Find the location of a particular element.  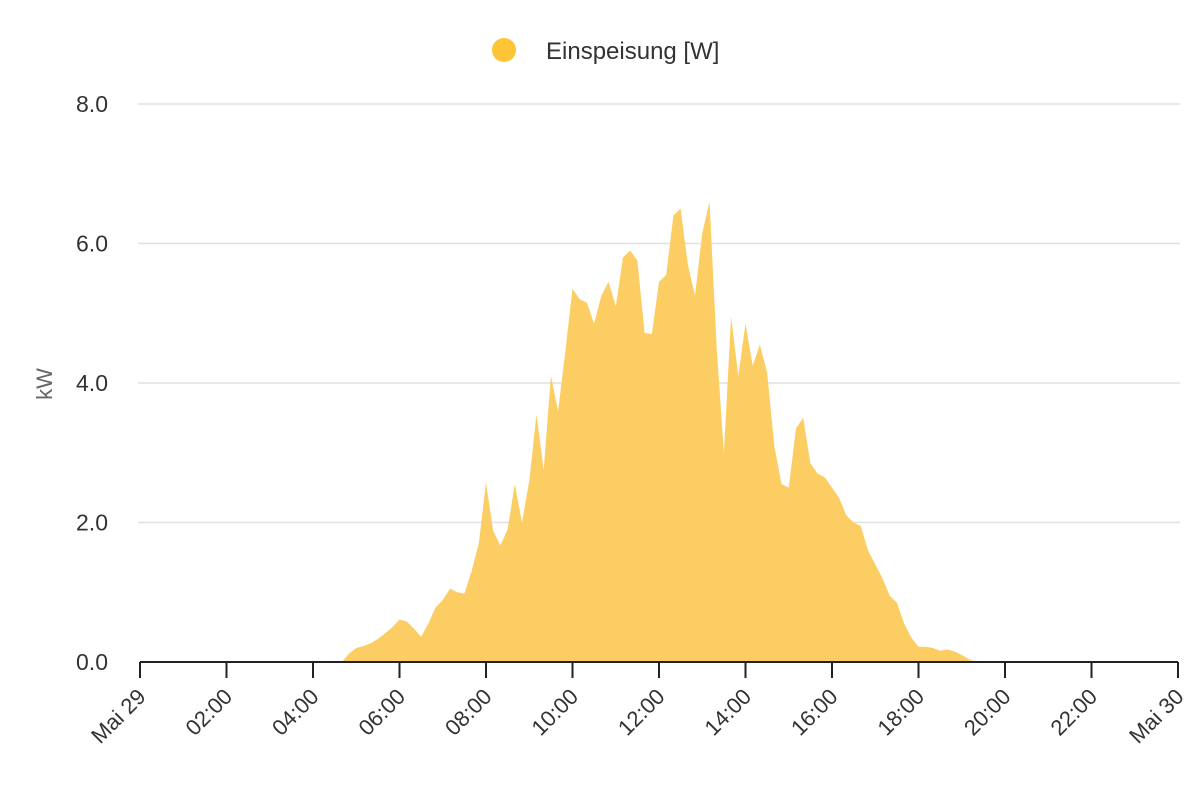

x-tick-label: 10:00 is located at coordinates (554, 712).